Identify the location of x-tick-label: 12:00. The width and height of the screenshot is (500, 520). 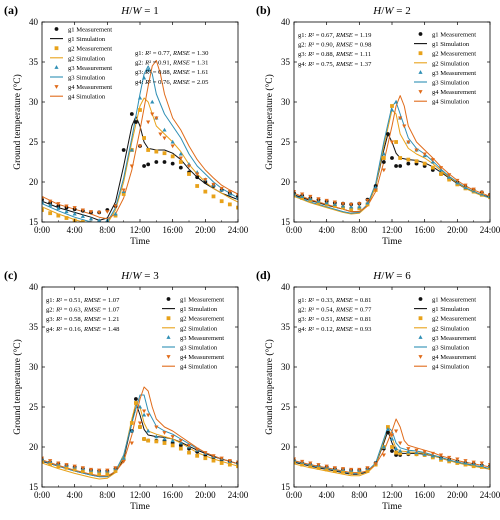
(140, 230).